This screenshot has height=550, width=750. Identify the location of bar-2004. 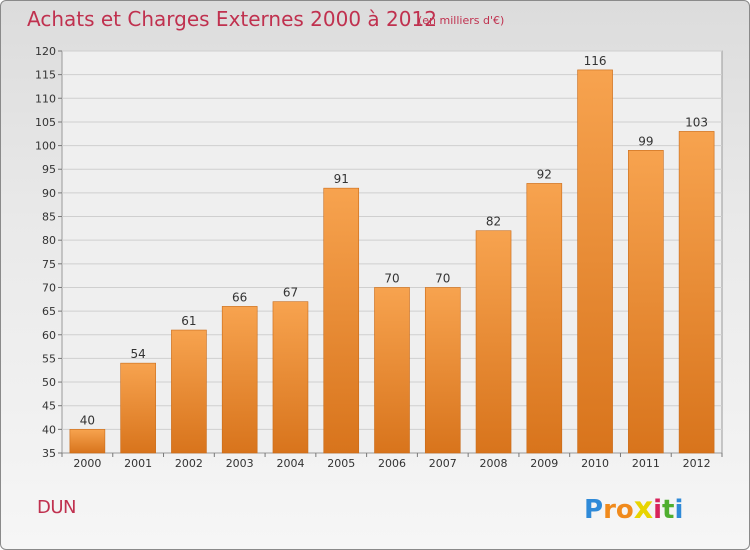
(290, 377).